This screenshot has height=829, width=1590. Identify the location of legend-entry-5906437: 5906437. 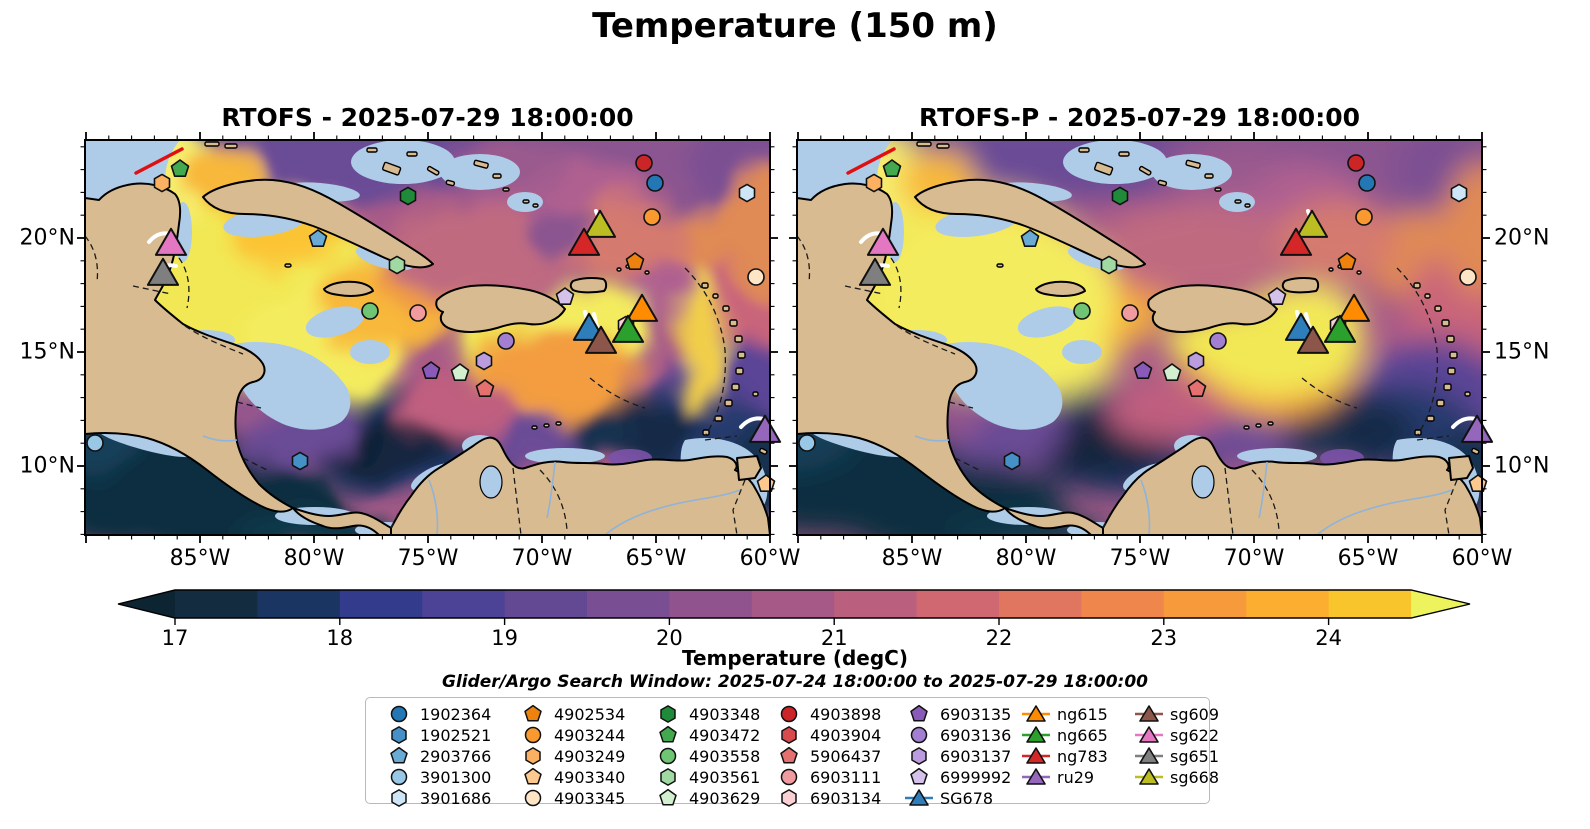
(827, 756).